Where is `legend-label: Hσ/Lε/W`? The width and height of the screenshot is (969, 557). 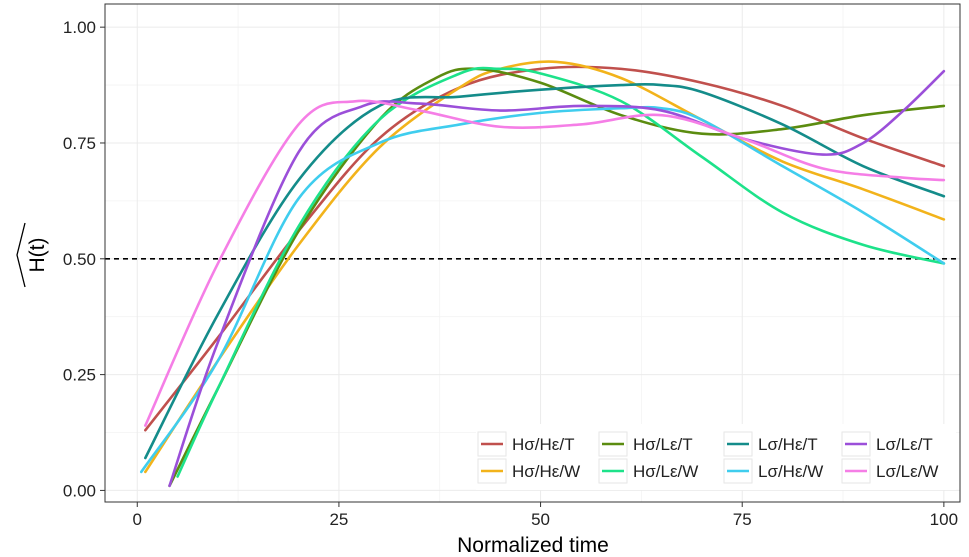 legend-label: Hσ/Lε/W is located at coordinates (665, 471).